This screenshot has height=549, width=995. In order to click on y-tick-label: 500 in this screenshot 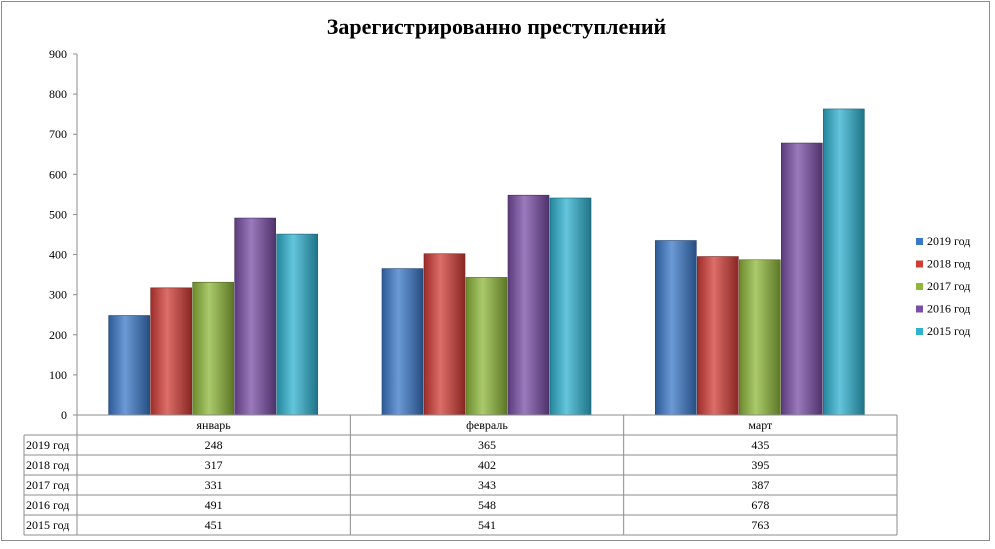, I will do `click(58, 214)`.